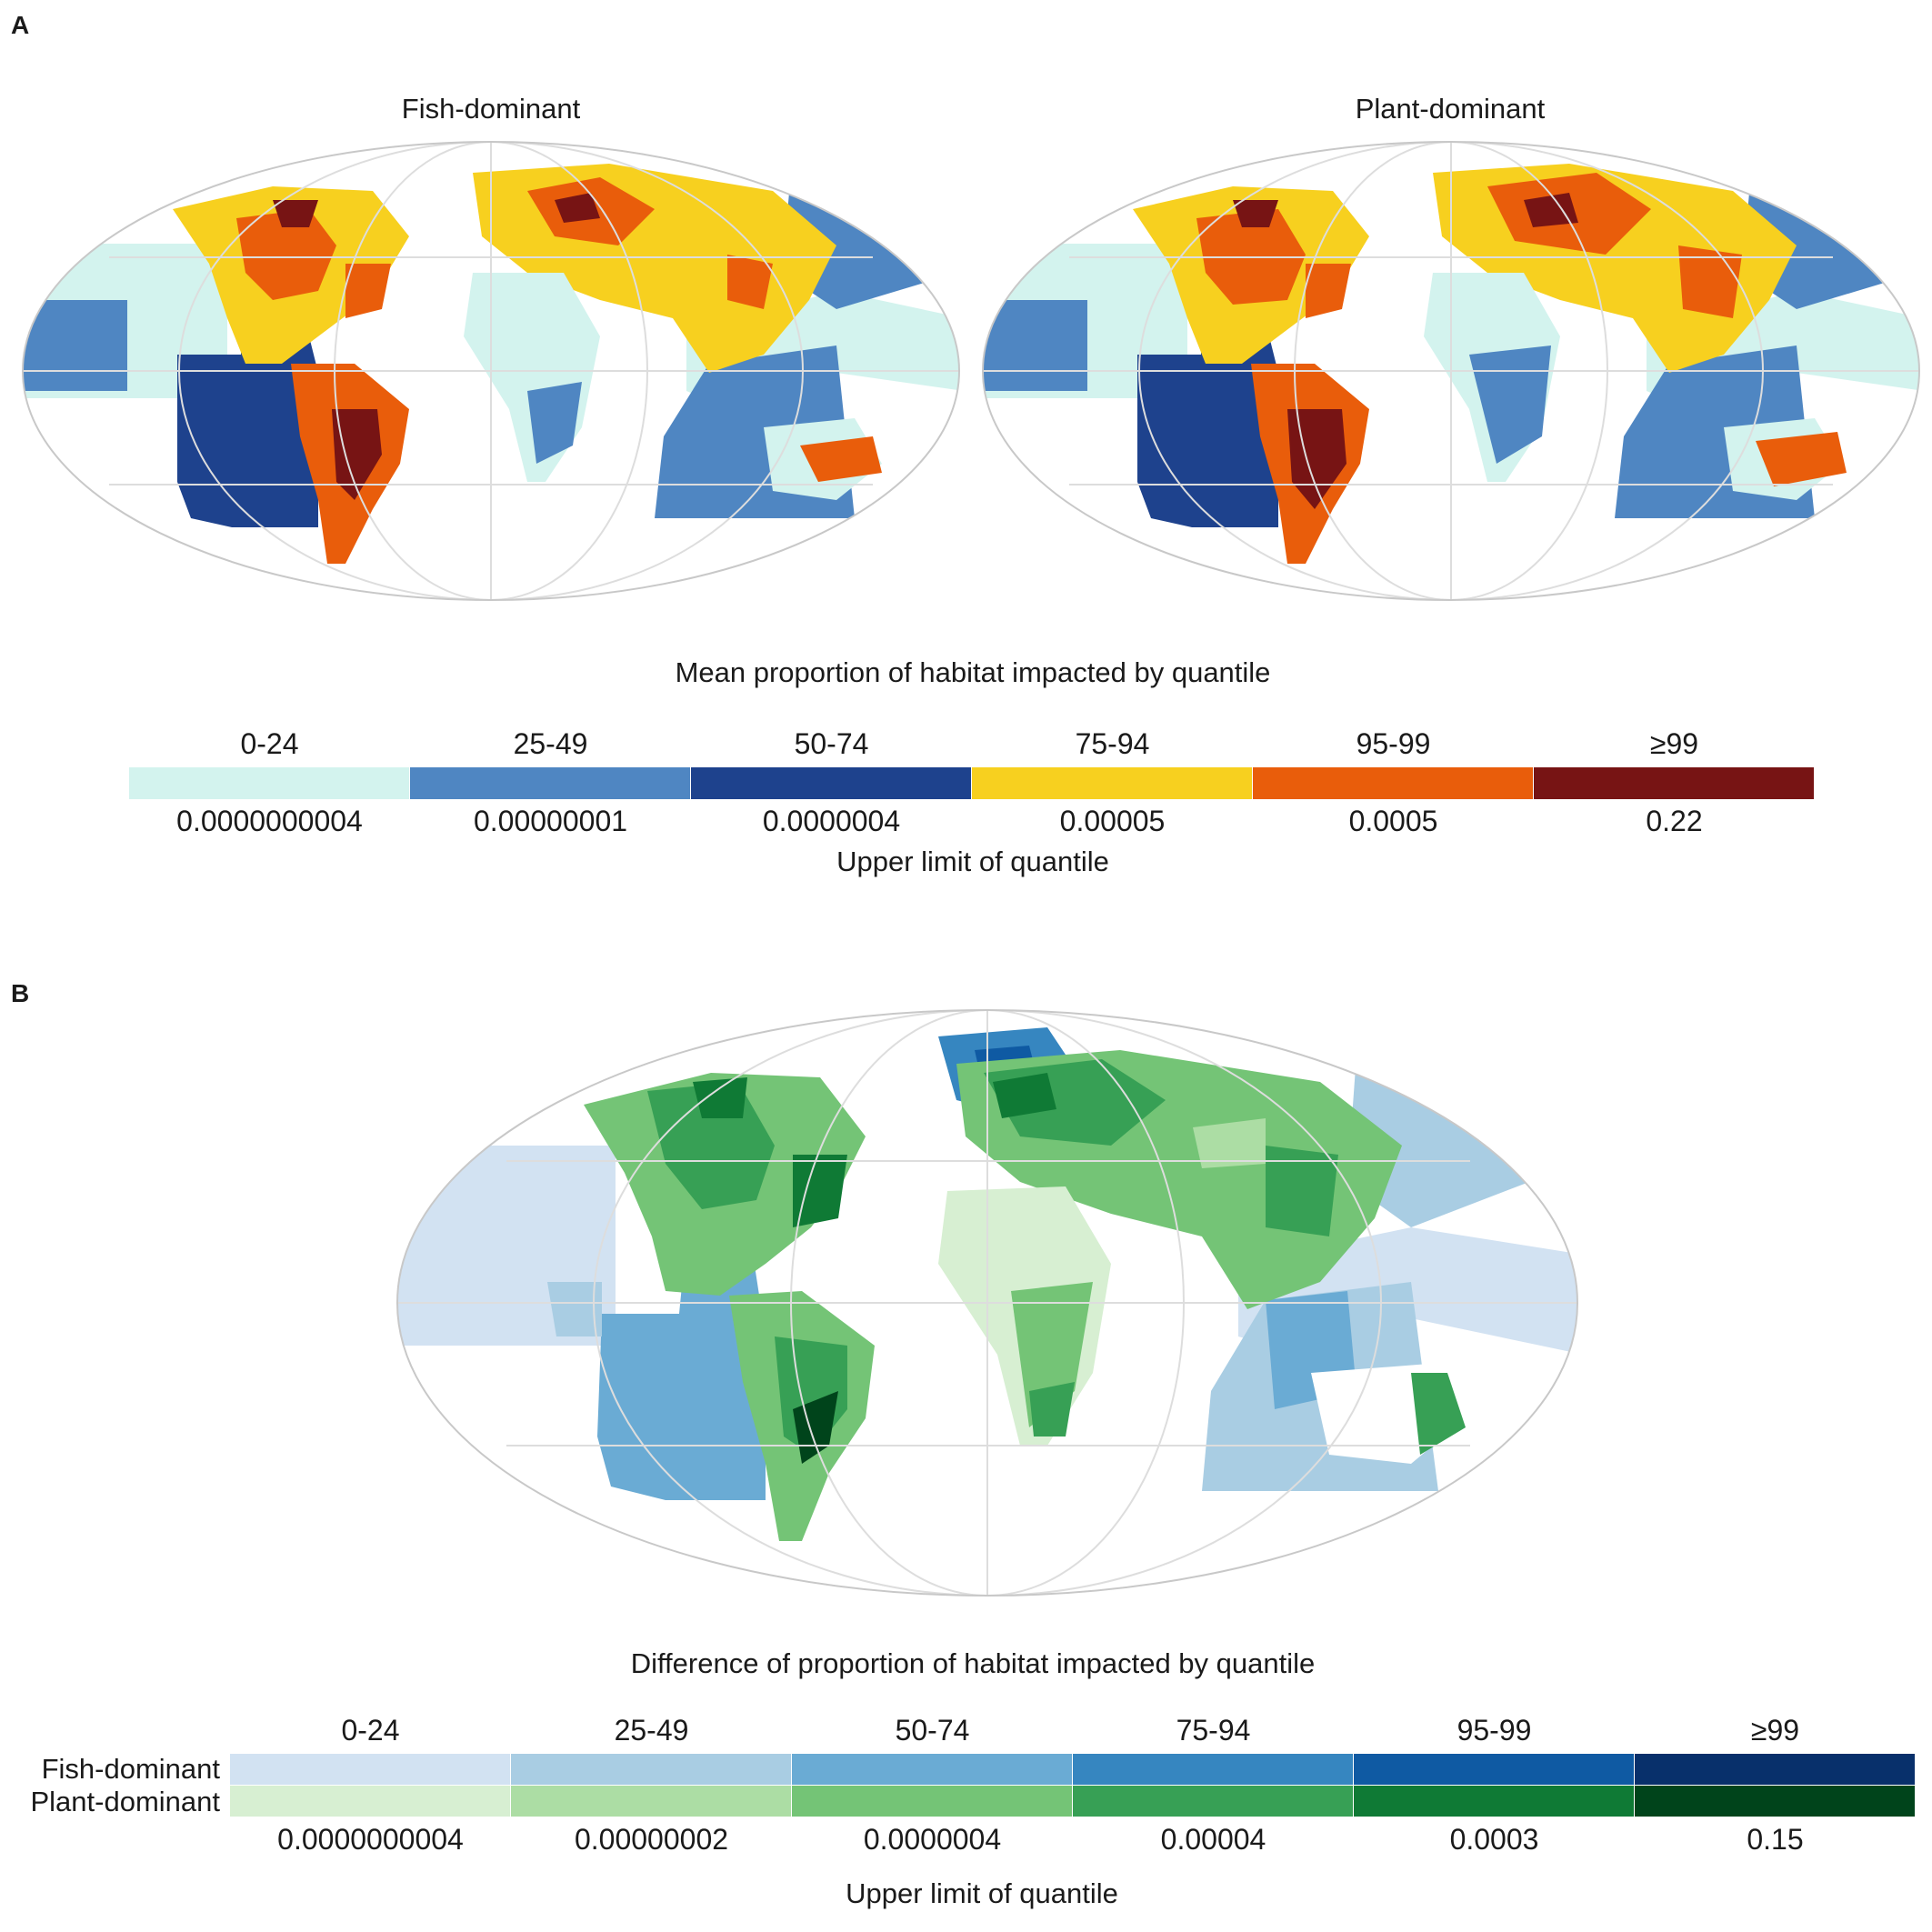  Describe the element at coordinates (932, 1730) in the screenshot. I see `legend-b-quantile-label: 50-74` at that location.